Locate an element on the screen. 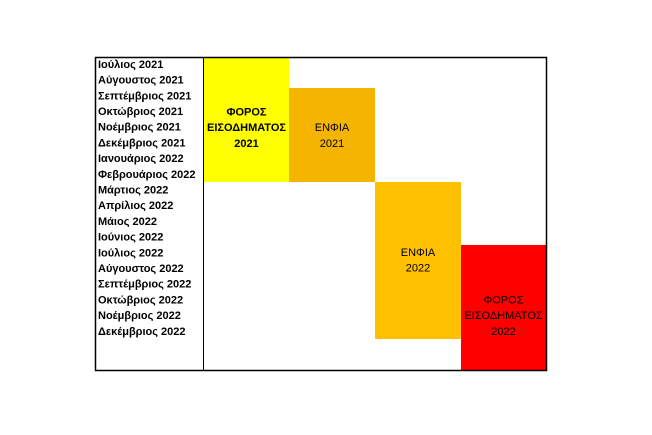 Image resolution: width=652 pixels, height=435 pixels. month-label: Οκτώβριος 2022 is located at coordinates (140, 300).